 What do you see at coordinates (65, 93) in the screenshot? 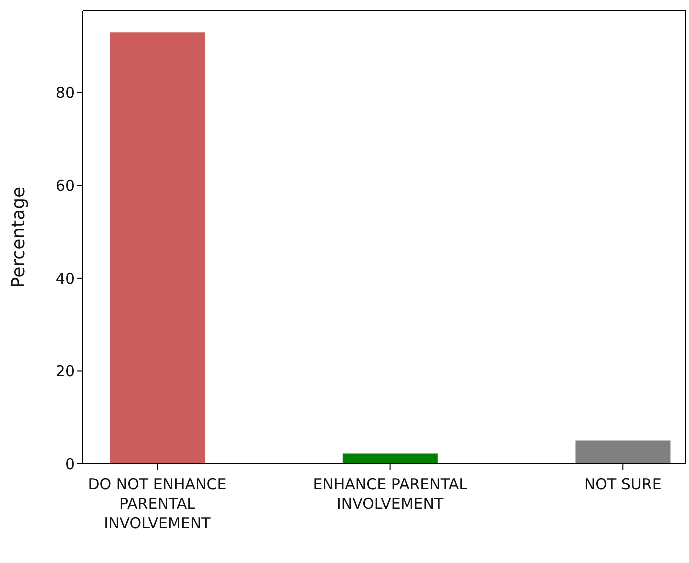
I see `y-tick-label: 80` at bounding box center [65, 93].